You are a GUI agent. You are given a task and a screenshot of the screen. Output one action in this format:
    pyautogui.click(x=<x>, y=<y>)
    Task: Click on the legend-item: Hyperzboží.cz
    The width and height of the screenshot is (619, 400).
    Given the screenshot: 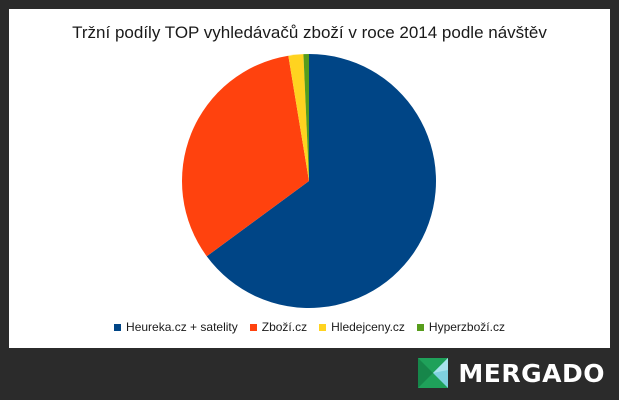 What is the action you would take?
    pyautogui.click(x=460, y=327)
    